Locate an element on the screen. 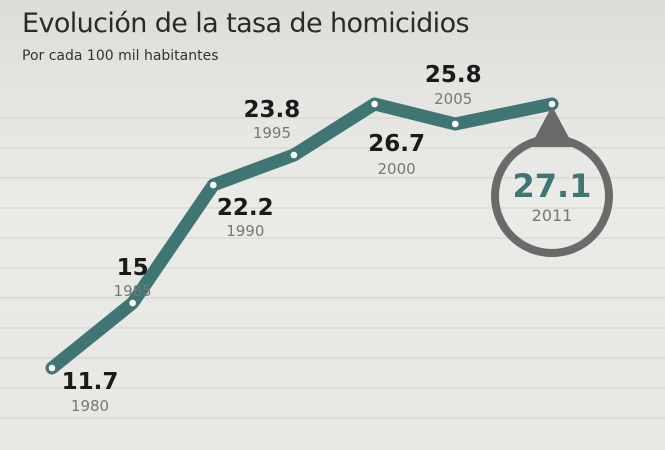 The image size is (665, 450). data-point-2005 is located at coordinates (455, 124).